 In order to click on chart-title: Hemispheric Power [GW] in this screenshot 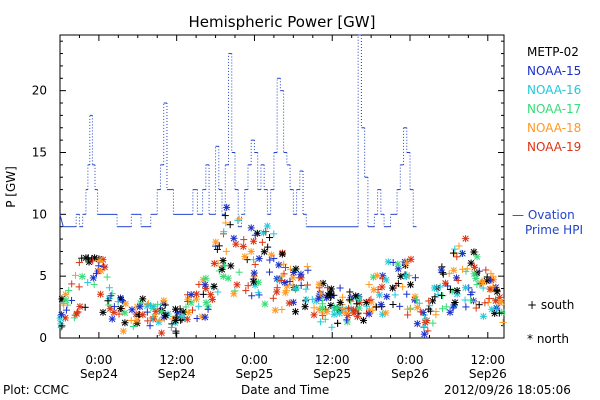, I will do `click(282, 22)`.